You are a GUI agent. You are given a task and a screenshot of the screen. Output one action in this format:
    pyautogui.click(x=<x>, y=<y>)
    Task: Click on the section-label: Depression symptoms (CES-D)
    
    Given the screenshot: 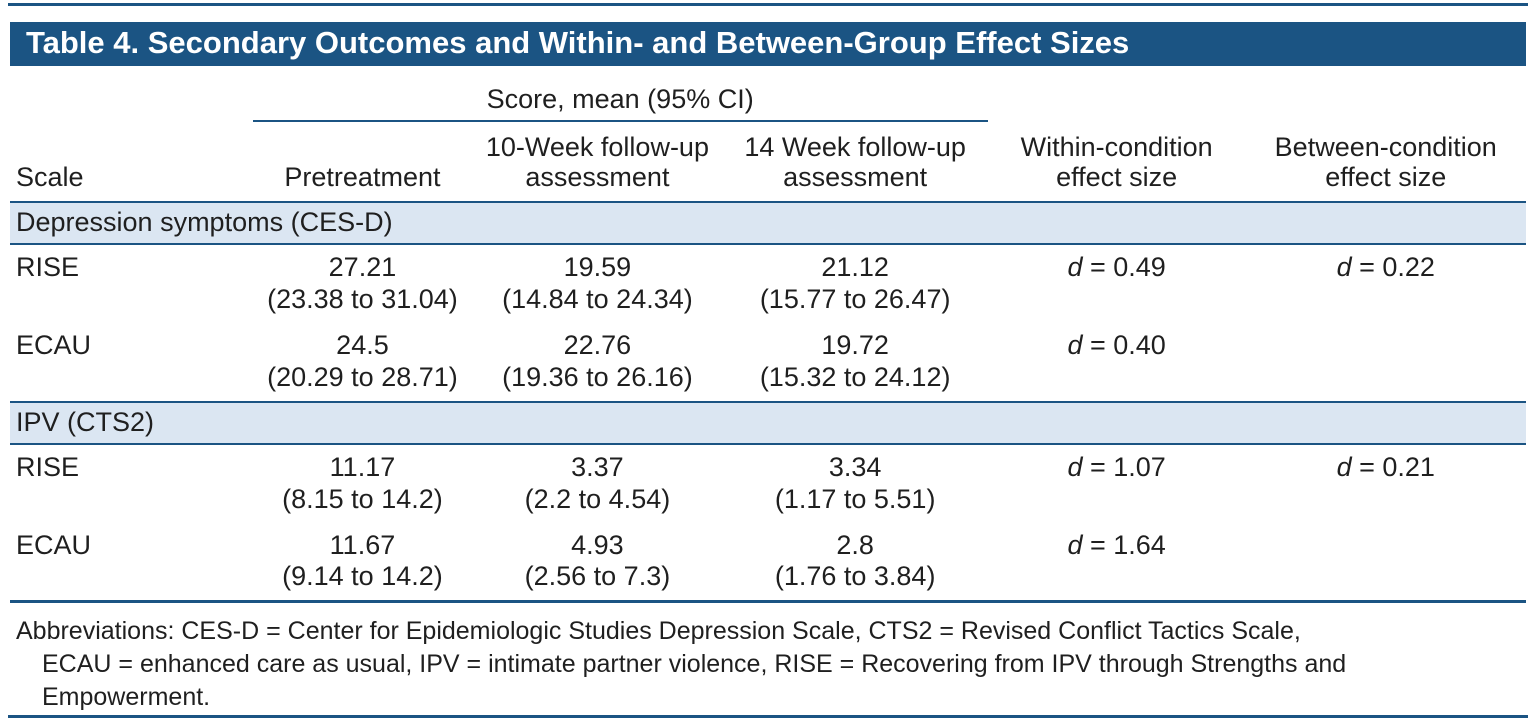 What is the action you would take?
    pyautogui.click(x=768, y=223)
    